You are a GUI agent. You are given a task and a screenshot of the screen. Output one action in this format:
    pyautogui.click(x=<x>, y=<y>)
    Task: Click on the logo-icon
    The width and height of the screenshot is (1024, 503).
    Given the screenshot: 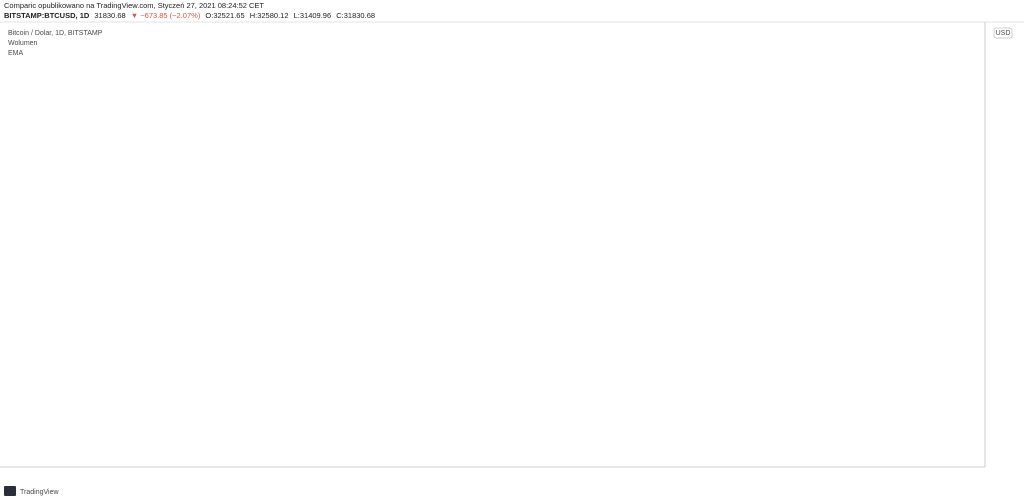 What is the action you would take?
    pyautogui.click(x=10, y=491)
    